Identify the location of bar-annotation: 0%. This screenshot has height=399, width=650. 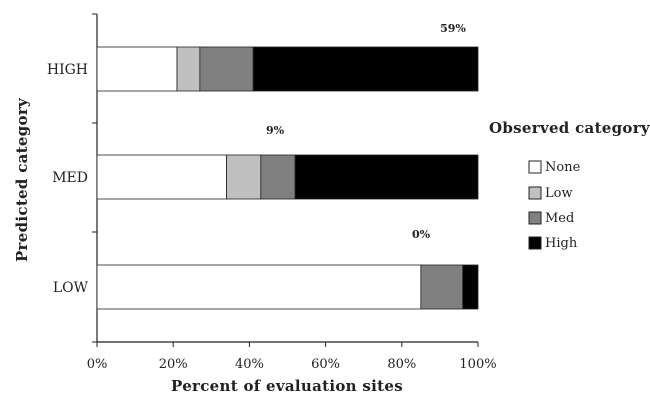
(421, 234).